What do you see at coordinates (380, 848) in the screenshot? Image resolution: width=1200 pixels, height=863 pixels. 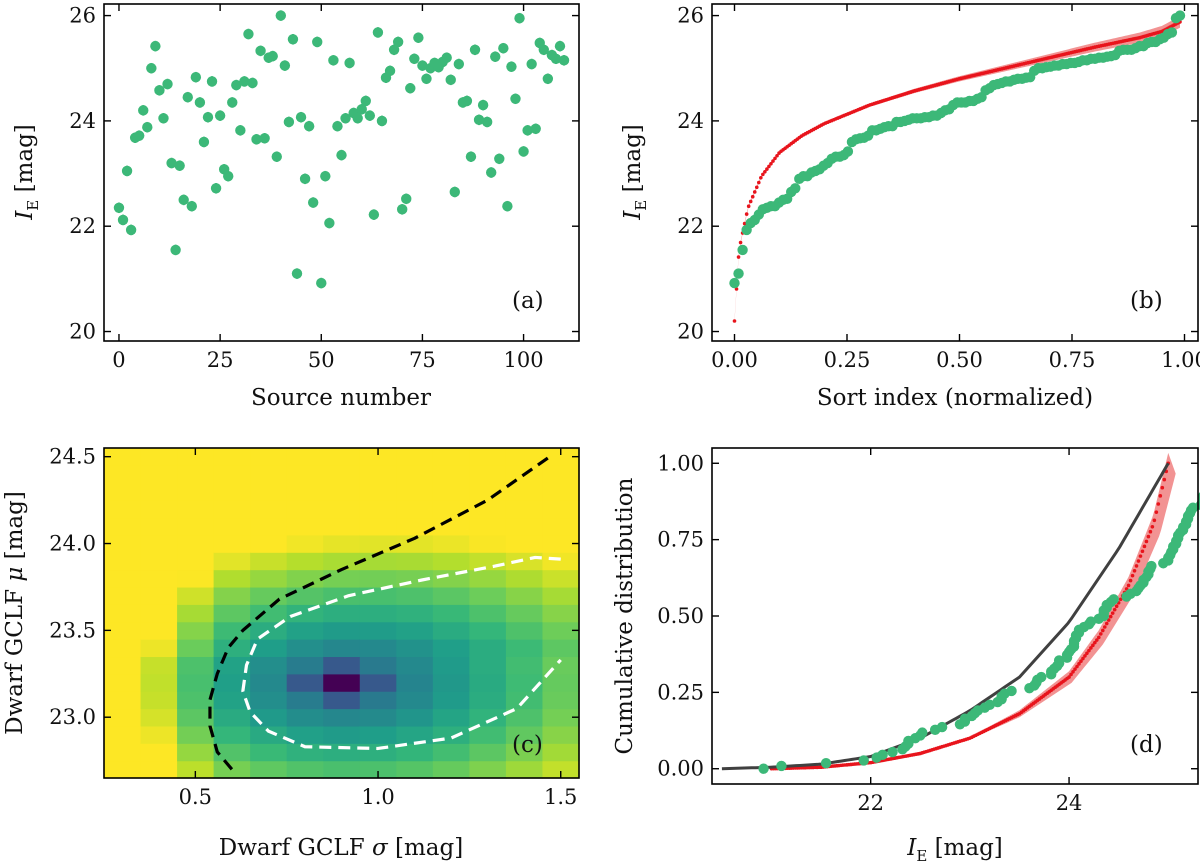 I see `panel-c-xlabel-sym: σ` at bounding box center [380, 848].